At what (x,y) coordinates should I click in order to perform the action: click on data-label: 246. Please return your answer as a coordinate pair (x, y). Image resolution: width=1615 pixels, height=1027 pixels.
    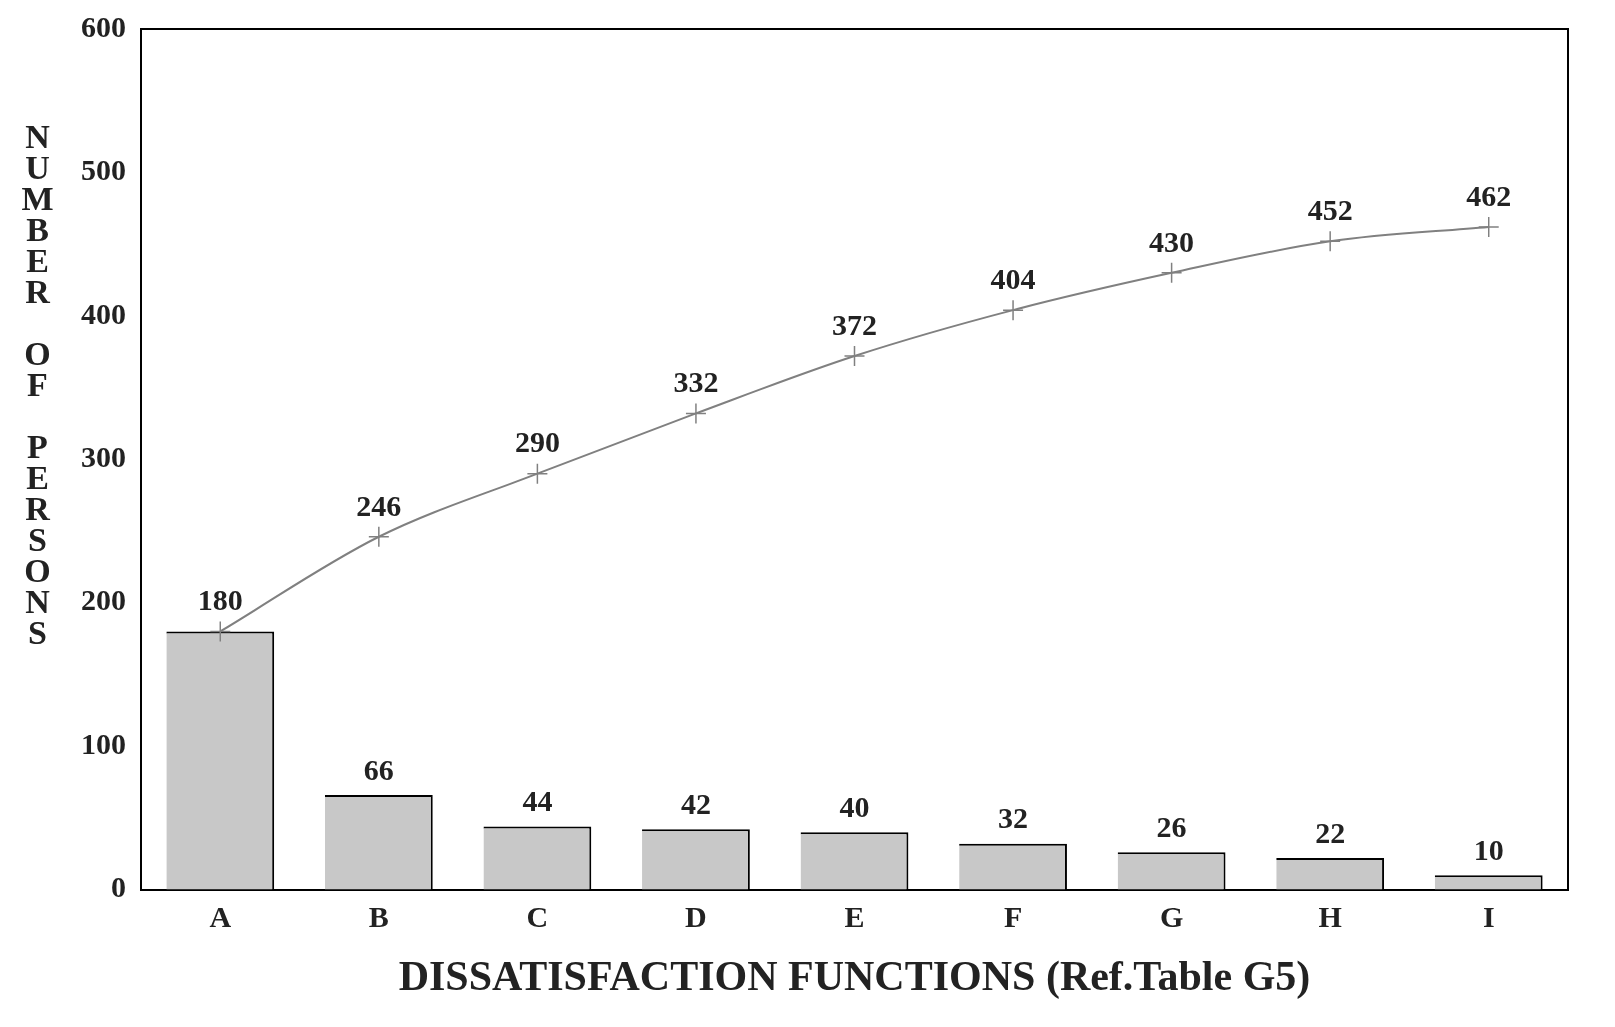
    Looking at the image, I should click on (379, 505).